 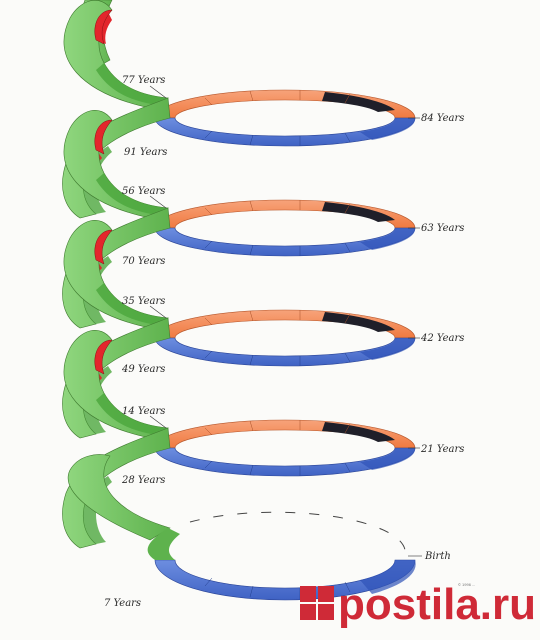 What do you see at coordinates (437, 604) in the screenshot?
I see `watermark-text: postila.ru` at bounding box center [437, 604].